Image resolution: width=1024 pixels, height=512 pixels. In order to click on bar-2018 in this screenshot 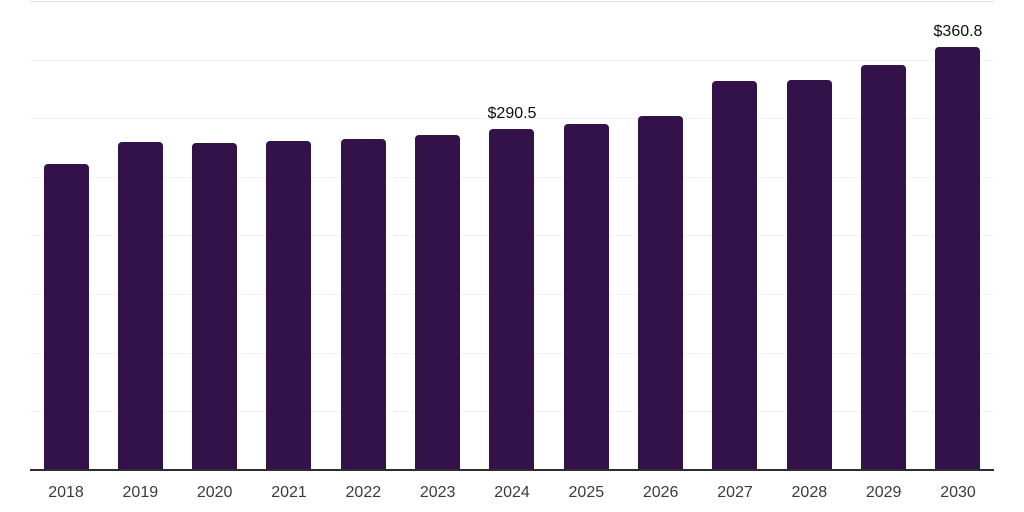, I will do `click(66, 316)`.